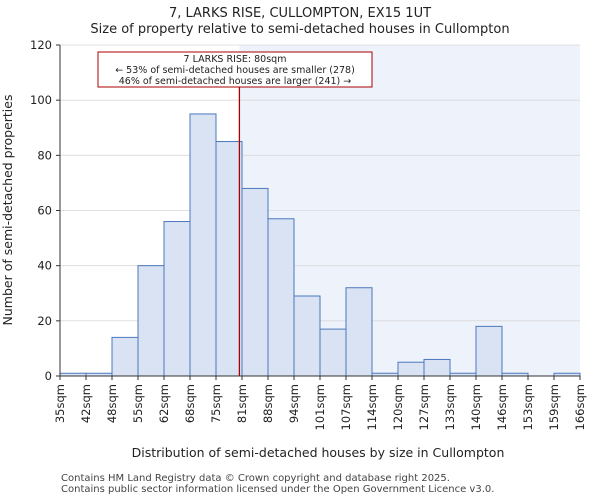 The image size is (600, 500). What do you see at coordinates (424, 407) in the screenshot?
I see `x-tick-label: 127sqm` at bounding box center [424, 407].